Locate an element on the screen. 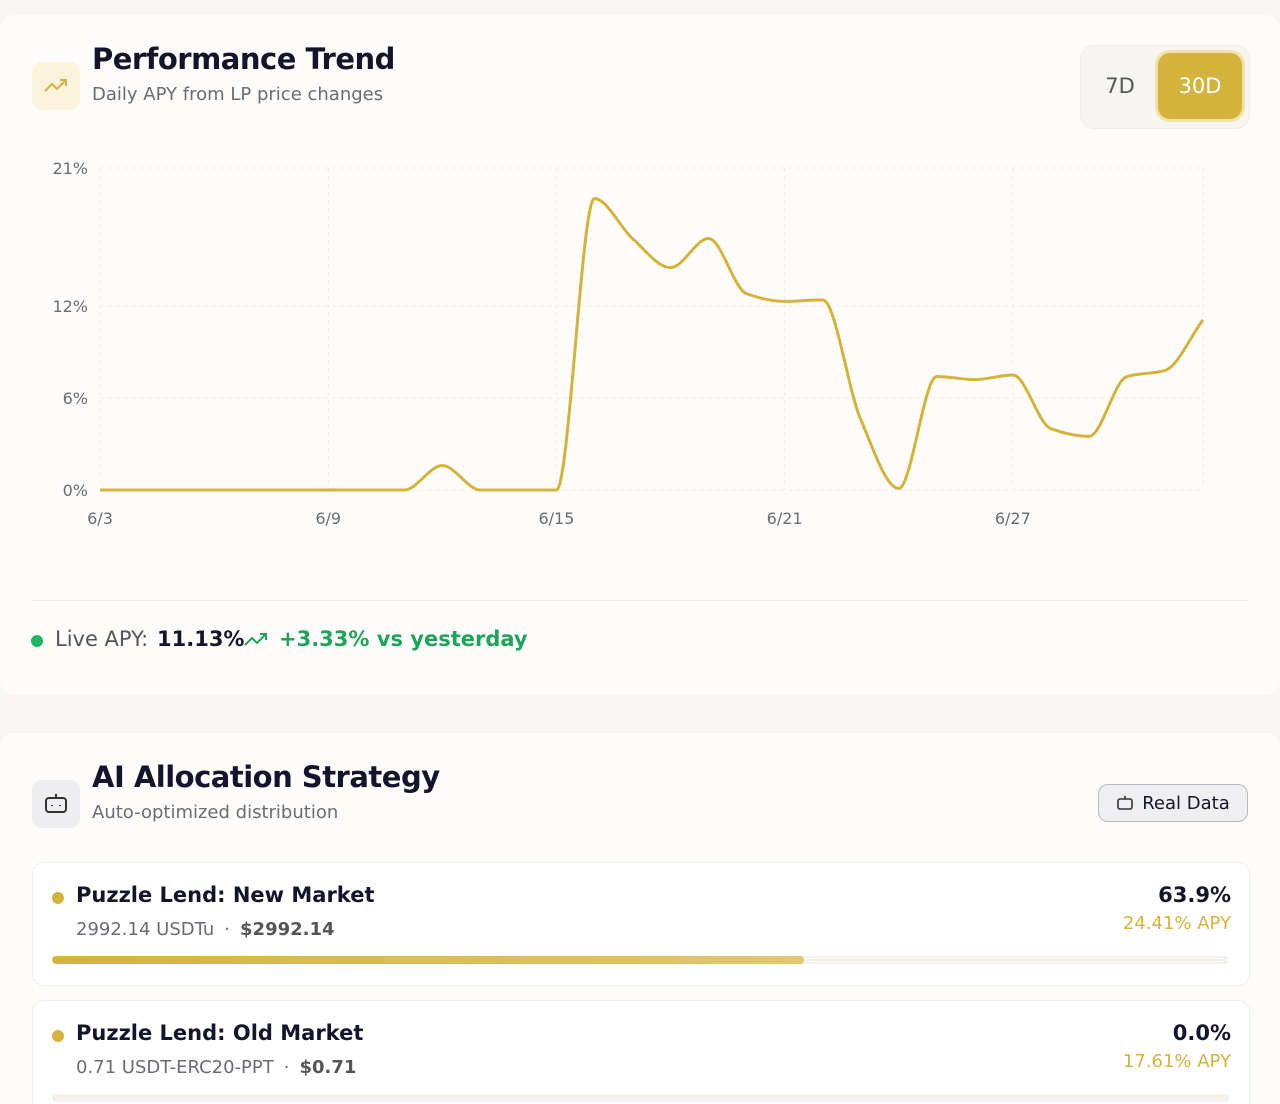 This screenshot has width=1280, height=1104. robot-icon is located at coordinates (56, 804).